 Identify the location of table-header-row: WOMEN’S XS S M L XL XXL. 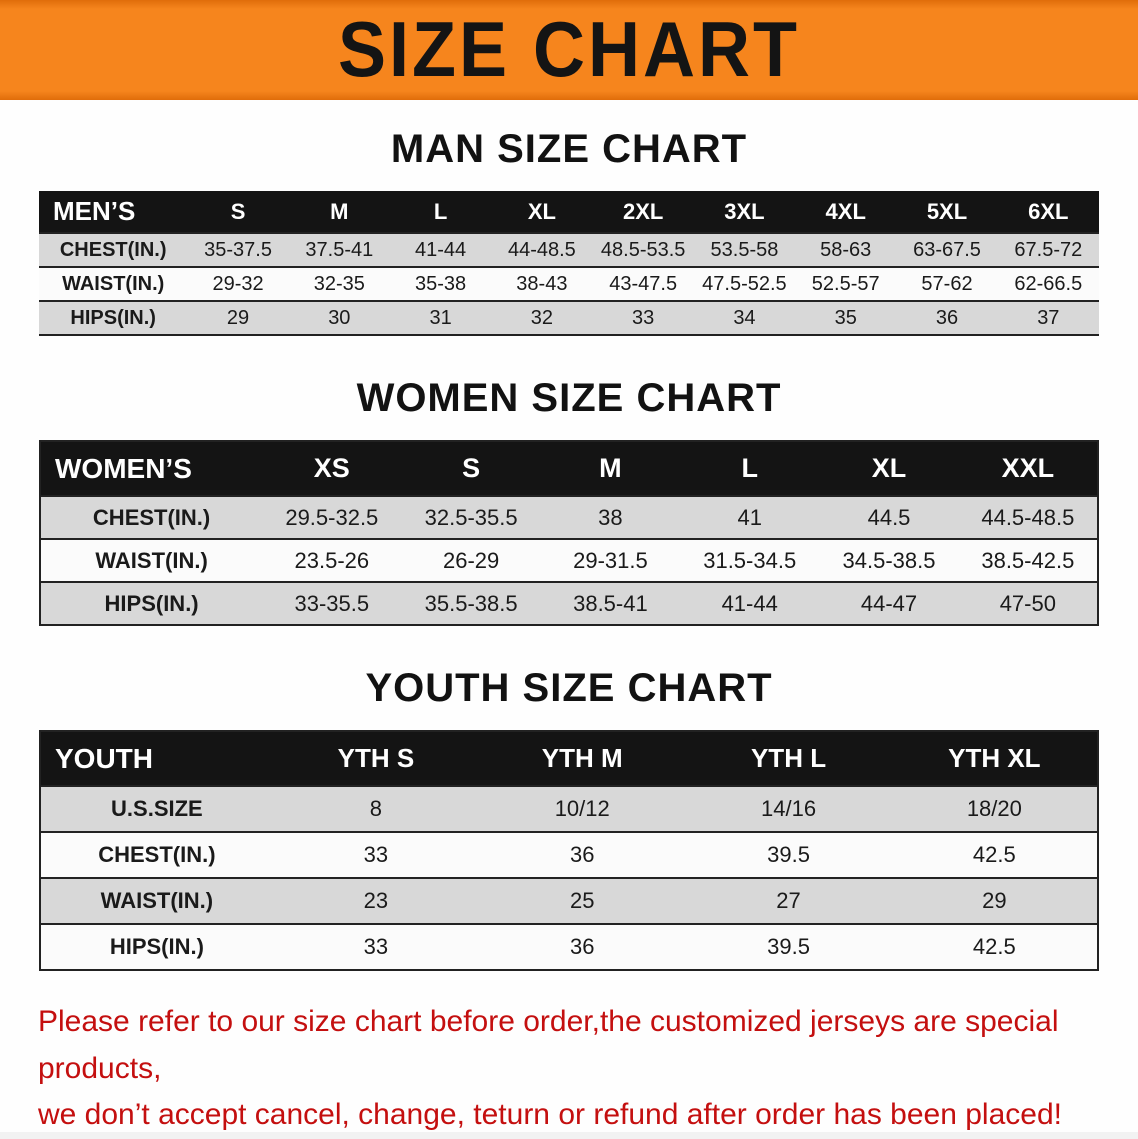
(569, 468).